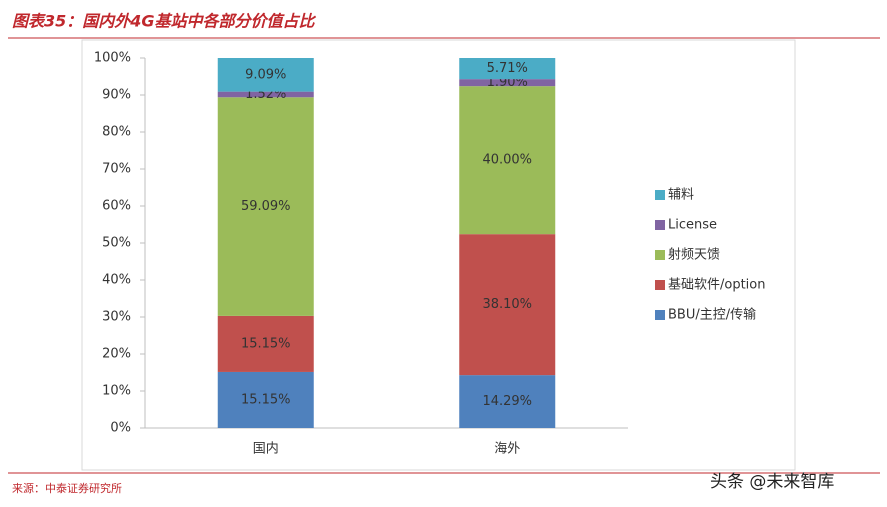 Image resolution: width=887 pixels, height=507 pixels. Describe the element at coordinates (116, 206) in the screenshot. I see `y-tick-label: 60%` at that location.